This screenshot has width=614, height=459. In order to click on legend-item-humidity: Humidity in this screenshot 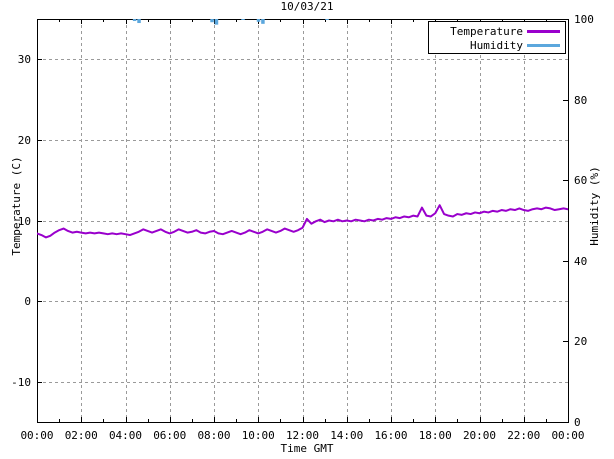, I will do `click(515, 45)`.